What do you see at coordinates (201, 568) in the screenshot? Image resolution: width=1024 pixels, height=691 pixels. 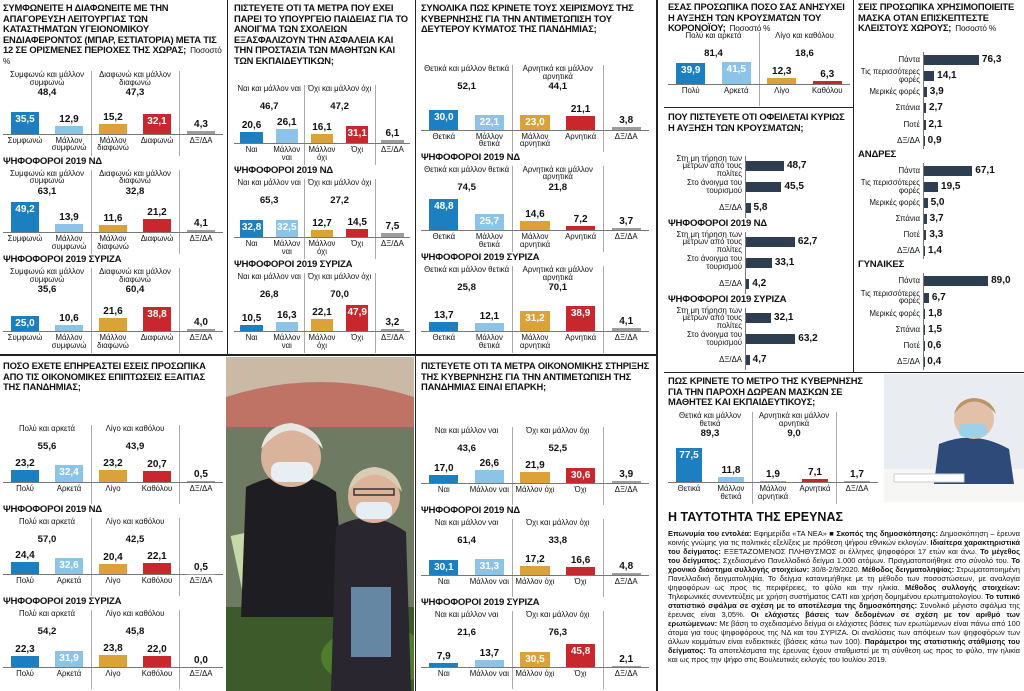 I see `value-label: 0,5` at bounding box center [201, 568].